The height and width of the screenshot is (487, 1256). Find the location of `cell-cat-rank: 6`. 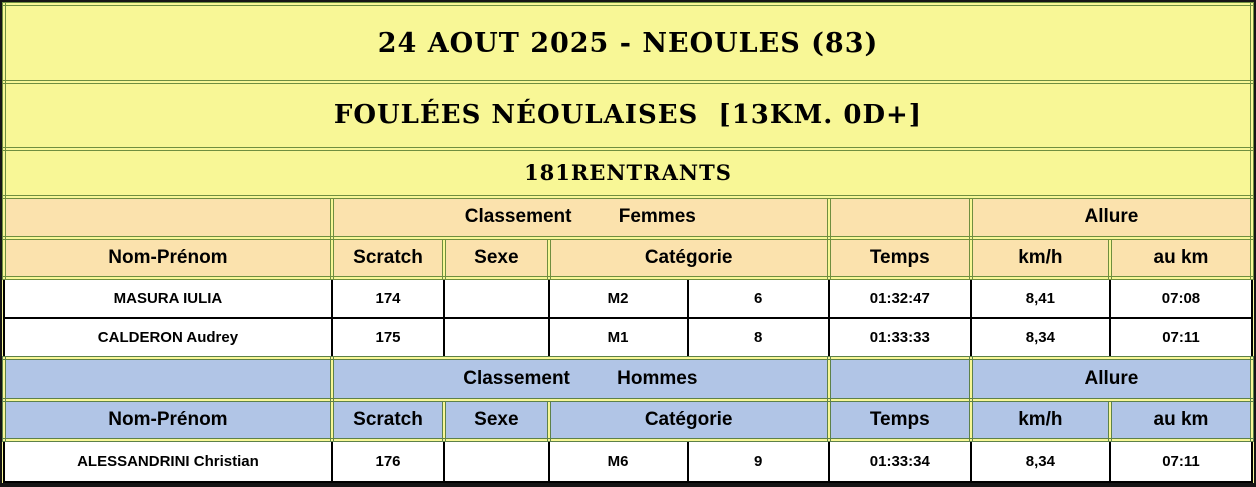

cell-cat-rank: 6 is located at coordinates (758, 298).